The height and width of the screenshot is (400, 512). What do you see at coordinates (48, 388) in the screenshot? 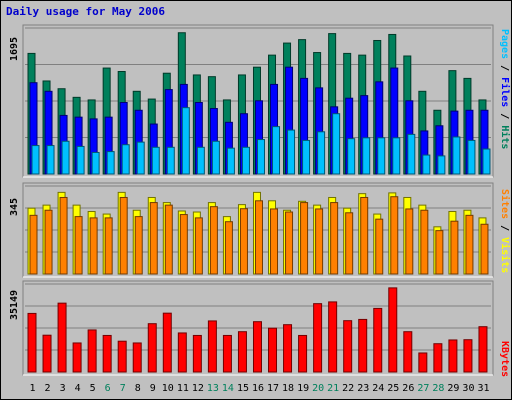
I see `day-tick-label: 2` at bounding box center [48, 388].